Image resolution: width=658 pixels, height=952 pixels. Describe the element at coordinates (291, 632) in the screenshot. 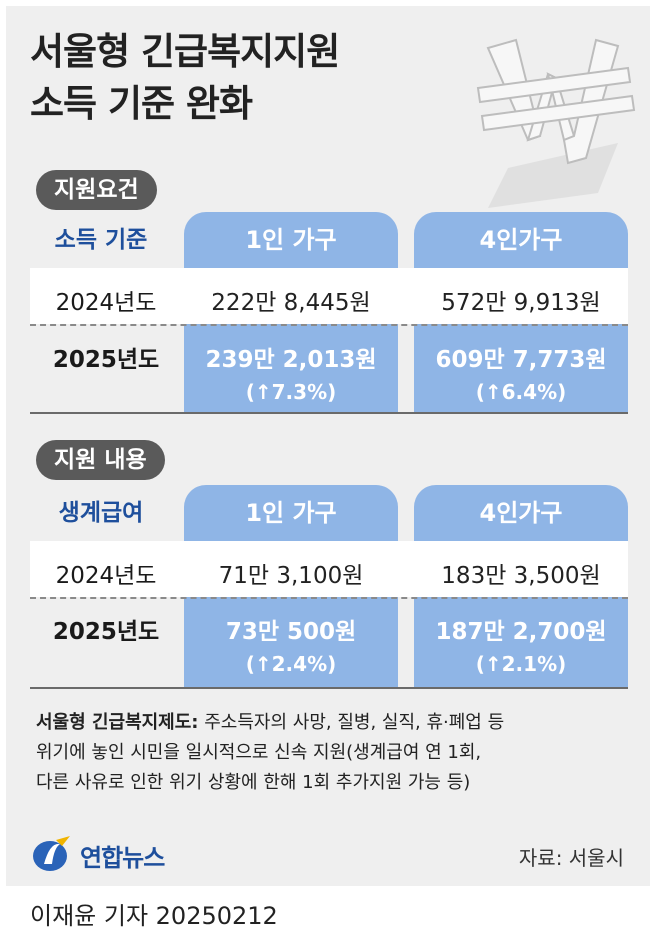

I see `value: 73만 500원` at that location.